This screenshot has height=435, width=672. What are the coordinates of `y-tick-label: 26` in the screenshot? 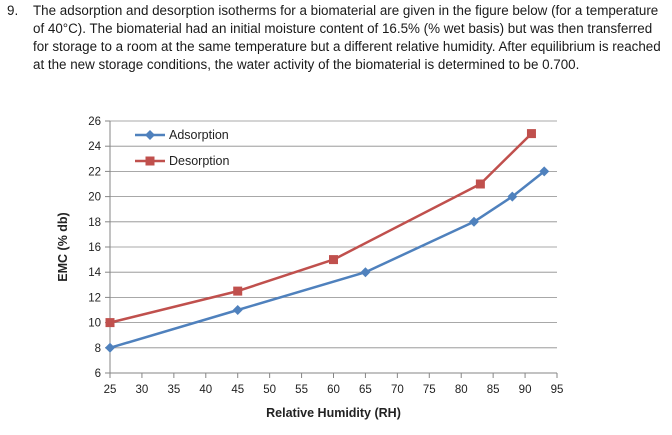 It's located at (94, 122).